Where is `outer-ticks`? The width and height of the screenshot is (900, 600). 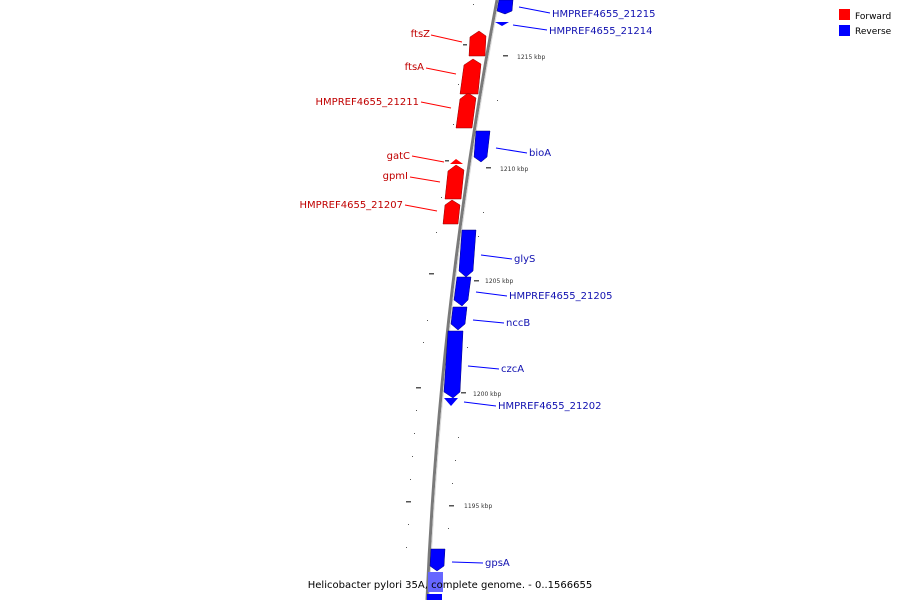 outer-ticks is located at coordinates (478, 292).